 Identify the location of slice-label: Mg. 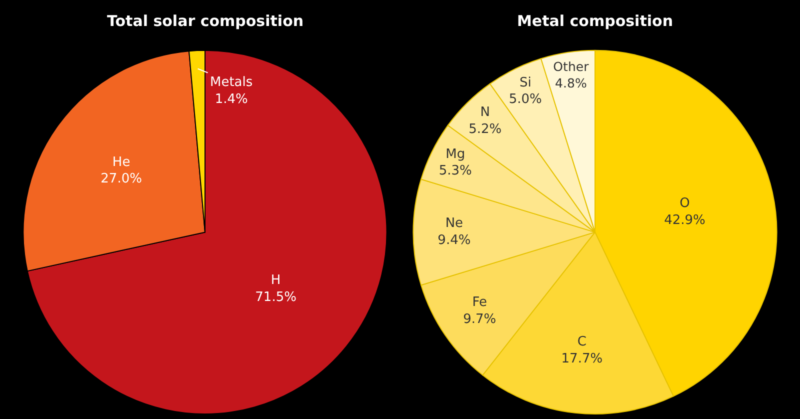
(456, 154).